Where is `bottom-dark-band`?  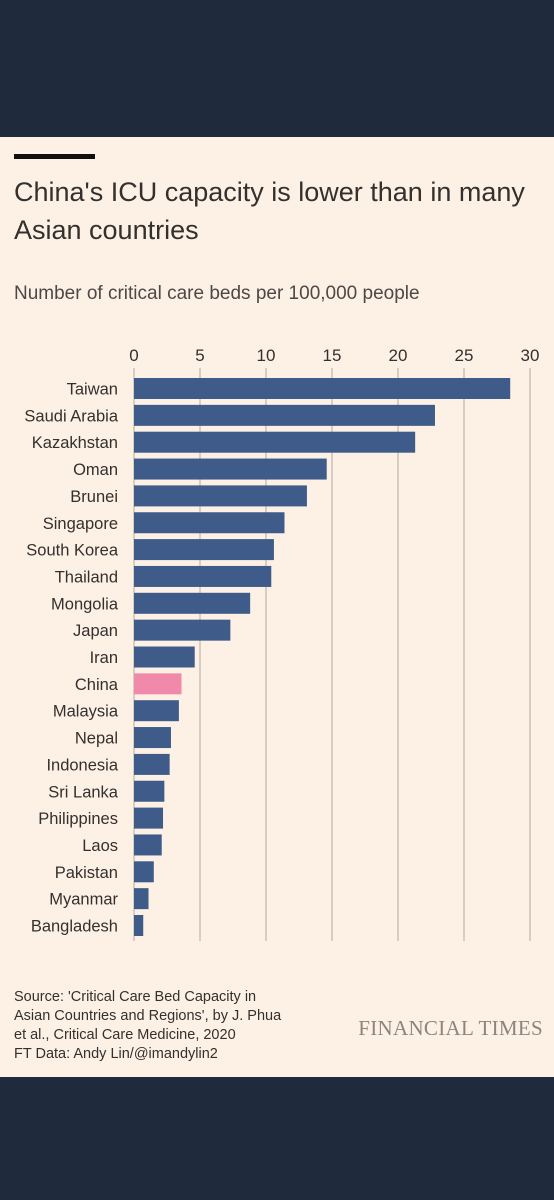 bottom-dark-band is located at coordinates (277, 1138).